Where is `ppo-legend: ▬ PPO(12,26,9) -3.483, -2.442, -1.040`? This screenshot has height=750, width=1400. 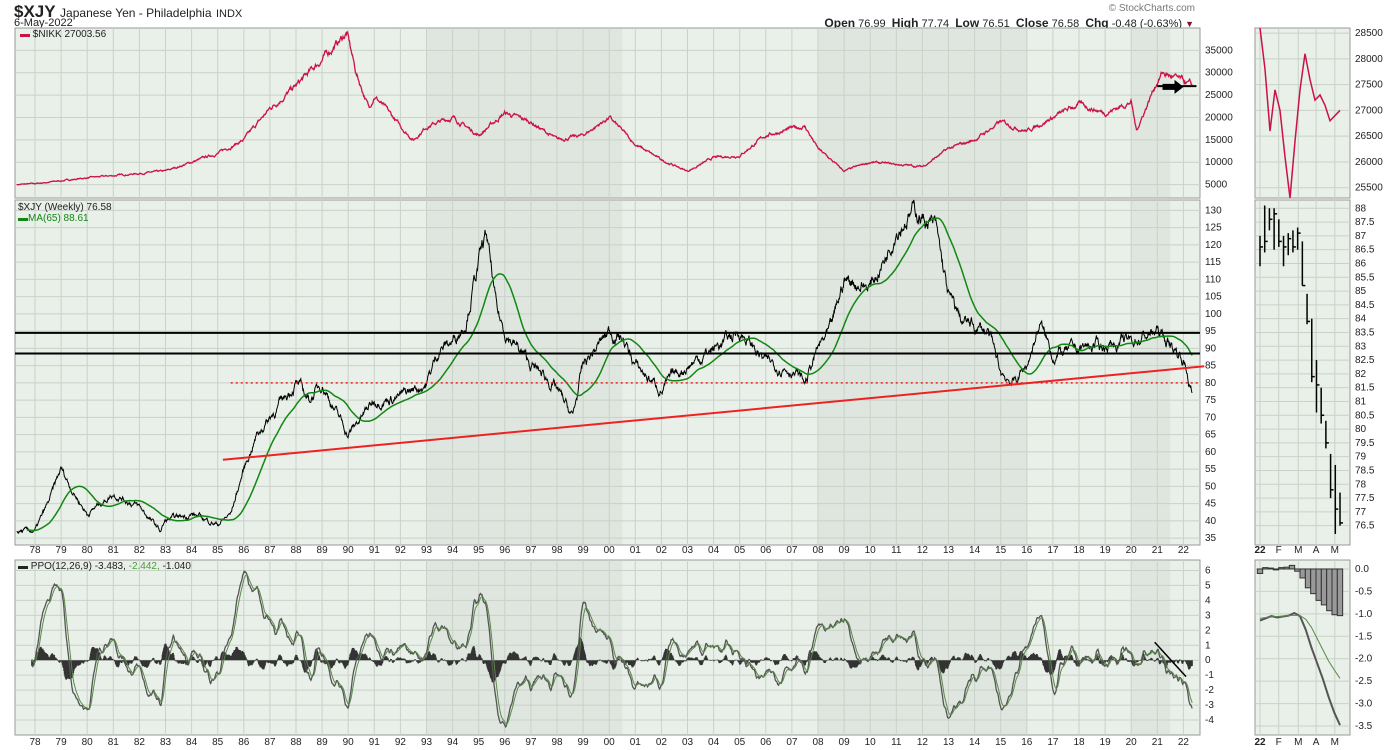 ppo-legend: ▬ PPO(12,26,9) -3.483, -2.442, -1.040 is located at coordinates (104, 566).